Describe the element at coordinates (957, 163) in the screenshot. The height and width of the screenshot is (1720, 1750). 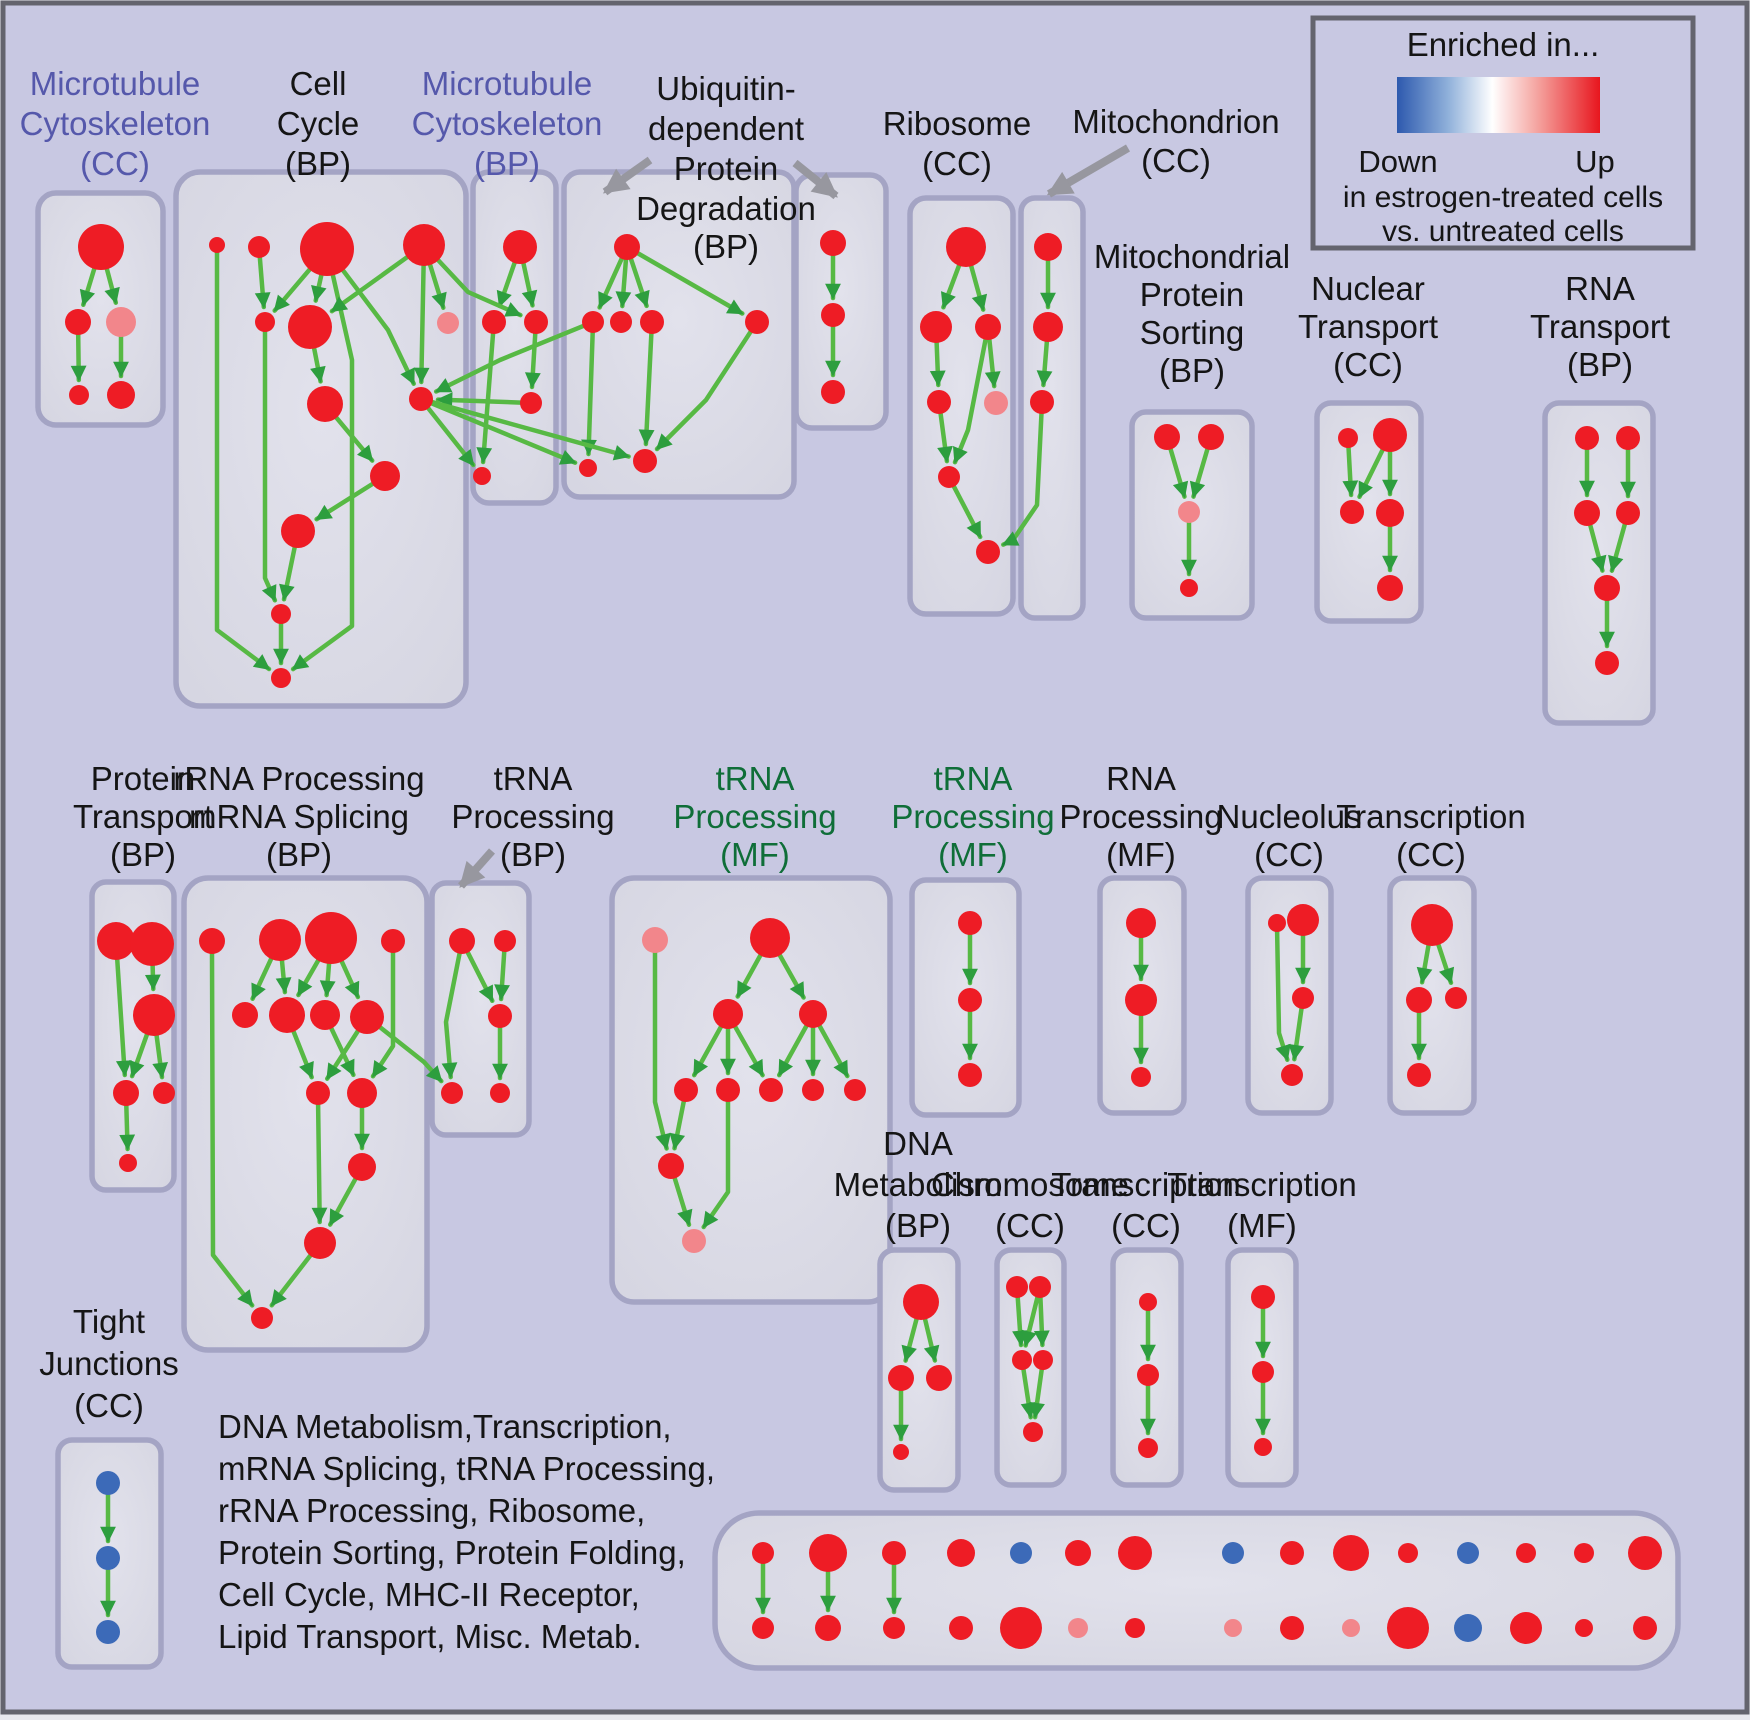
I see `ribosome-label-line2: (CC)` at that location.